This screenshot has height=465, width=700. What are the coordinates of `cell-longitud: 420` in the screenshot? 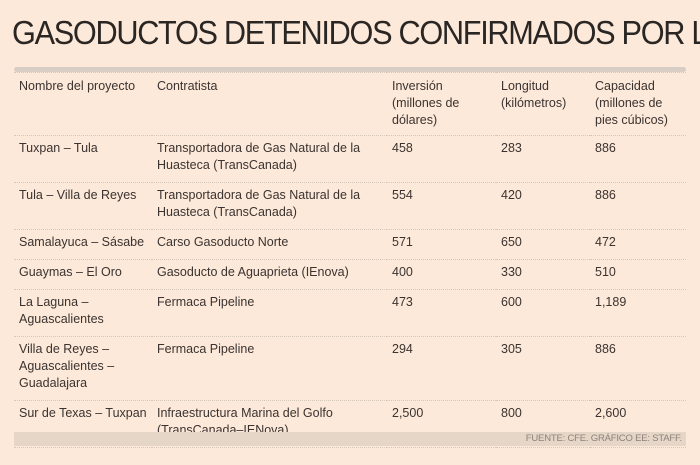 It's located at (543, 206).